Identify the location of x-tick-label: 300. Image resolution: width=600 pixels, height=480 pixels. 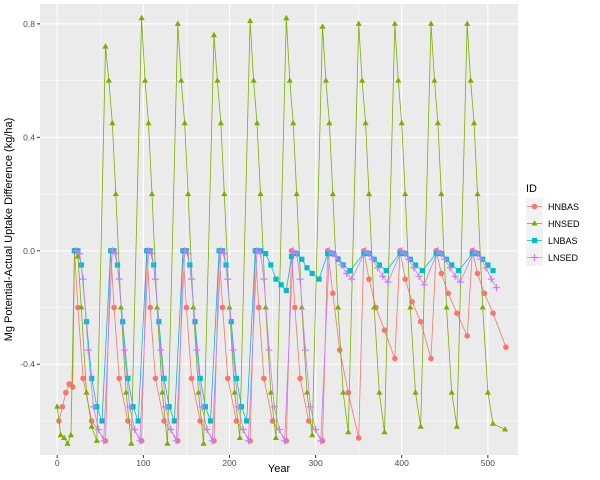
(316, 463).